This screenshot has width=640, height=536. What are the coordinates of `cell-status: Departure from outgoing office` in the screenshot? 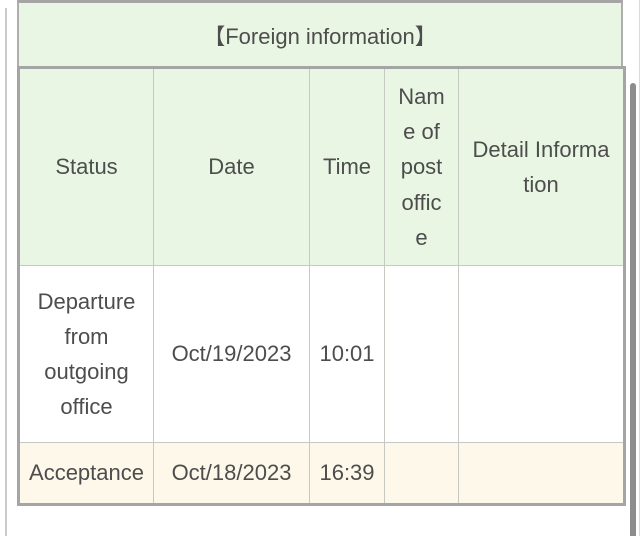 It's located at (86, 354).